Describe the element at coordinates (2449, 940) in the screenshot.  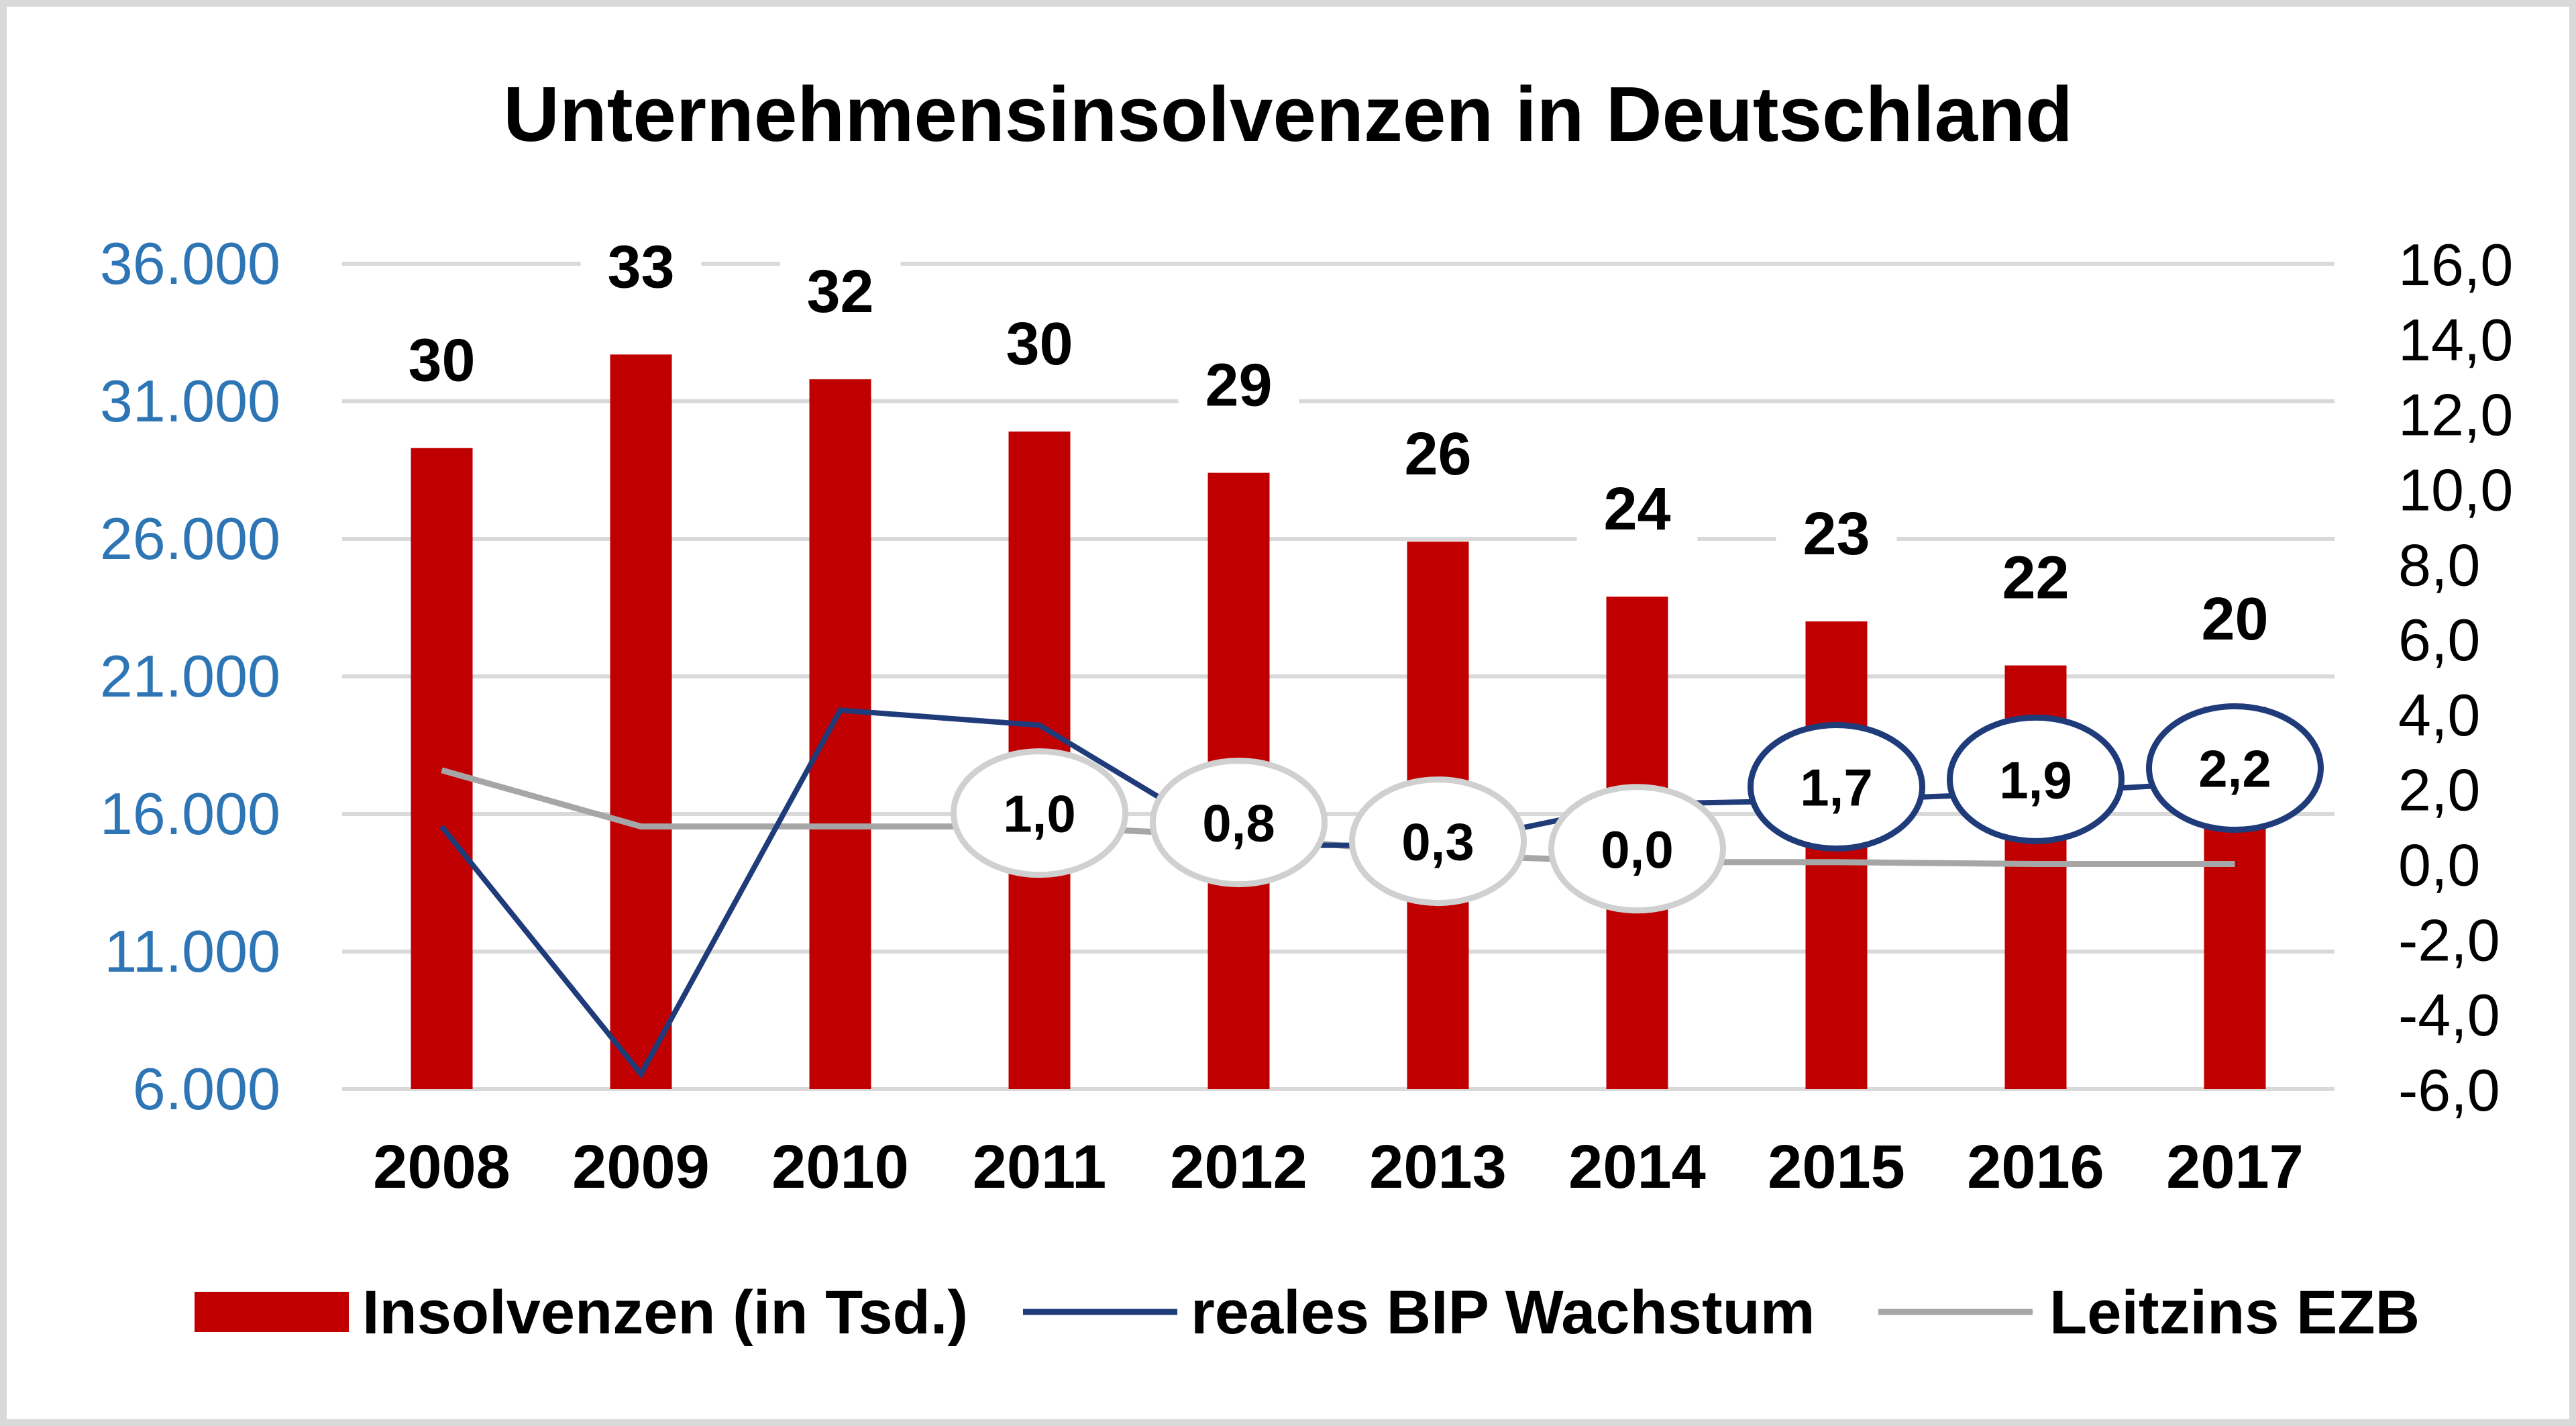
I see `right-axis-tick-label: -2,0` at that location.